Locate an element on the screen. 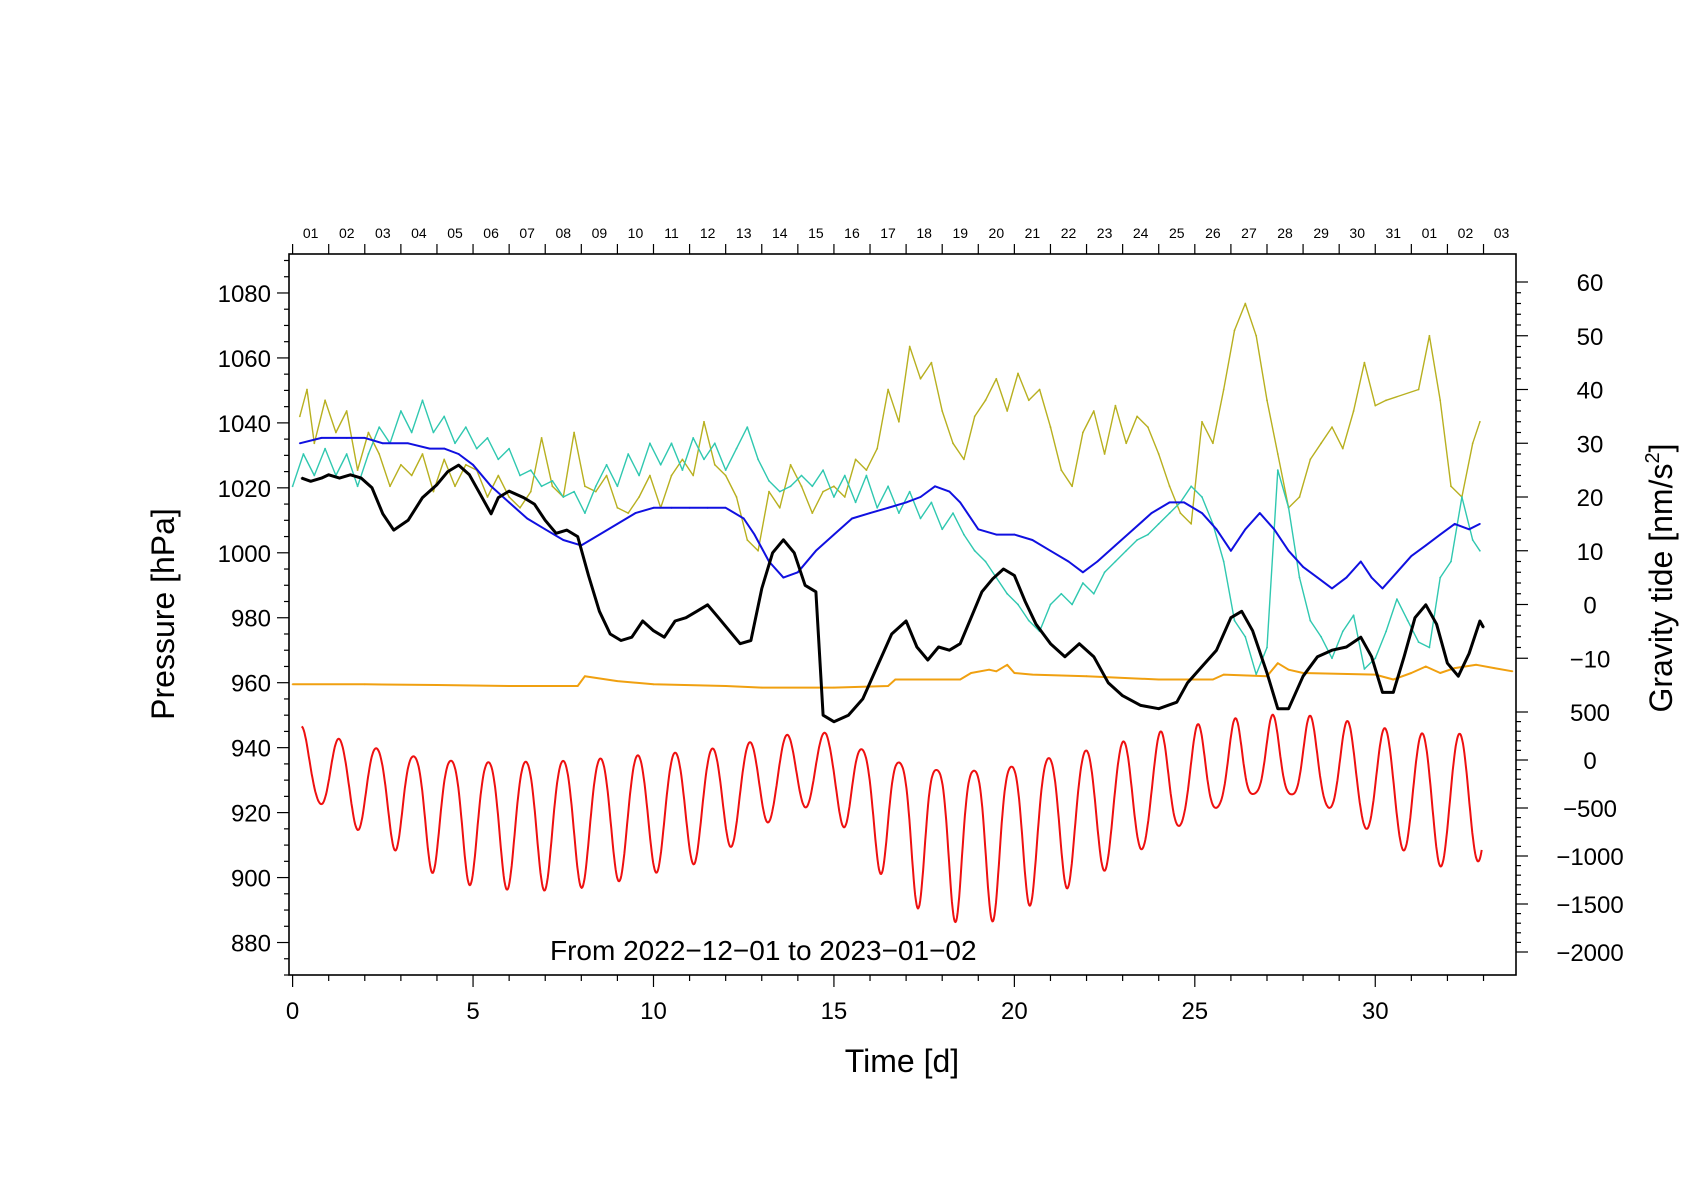 Image resolution: width=1684 pixels, height=1190 pixels. top-day-label: 16 is located at coordinates (852, 233).